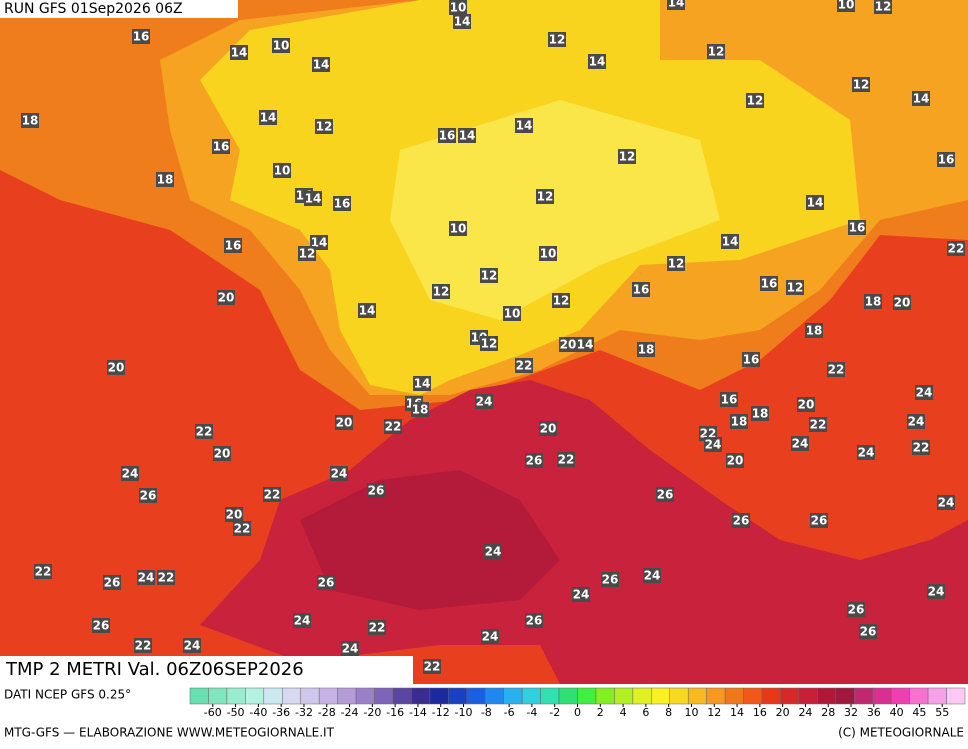 The height and width of the screenshot is (749, 968). What do you see at coordinates (154, 669) in the screenshot?
I see `map-title: TMP 2 METRI Val. 06Z06SEP2026` at bounding box center [154, 669].